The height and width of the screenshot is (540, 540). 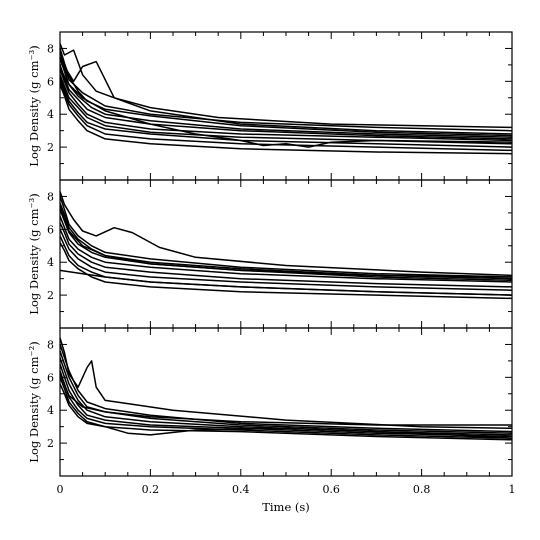 What do you see at coordinates (512, 489) in the screenshot?
I see `x-tick-label-1: 1` at bounding box center [512, 489].